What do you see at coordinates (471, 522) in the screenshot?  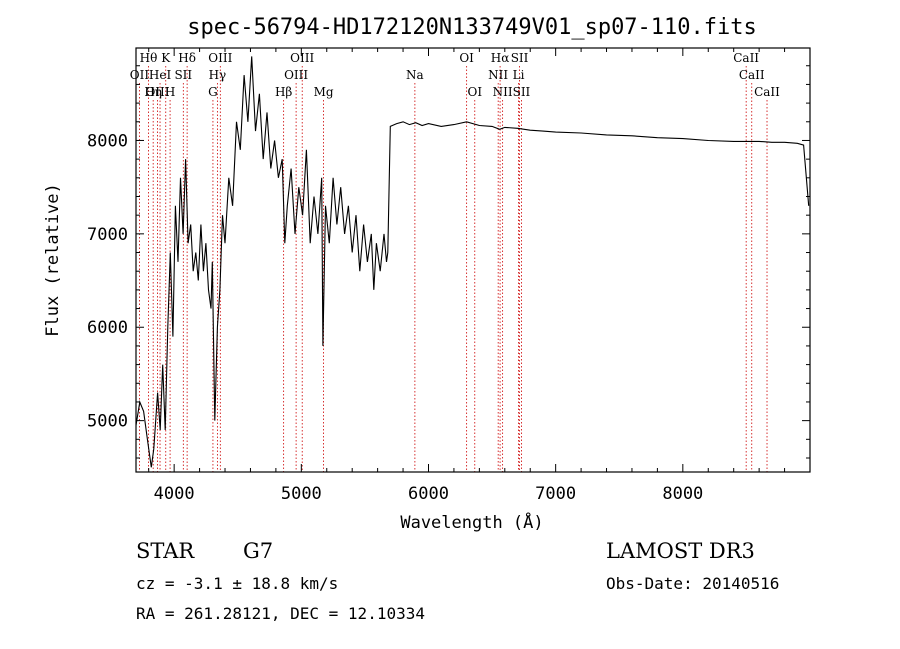 I see `x-axis-label: Wavelength (Å)` at bounding box center [471, 522].